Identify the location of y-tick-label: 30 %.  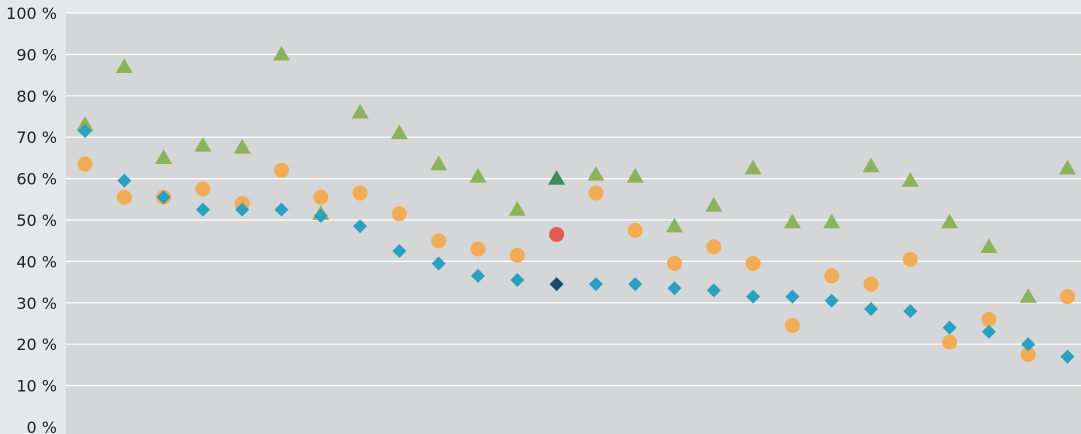
(36, 303).